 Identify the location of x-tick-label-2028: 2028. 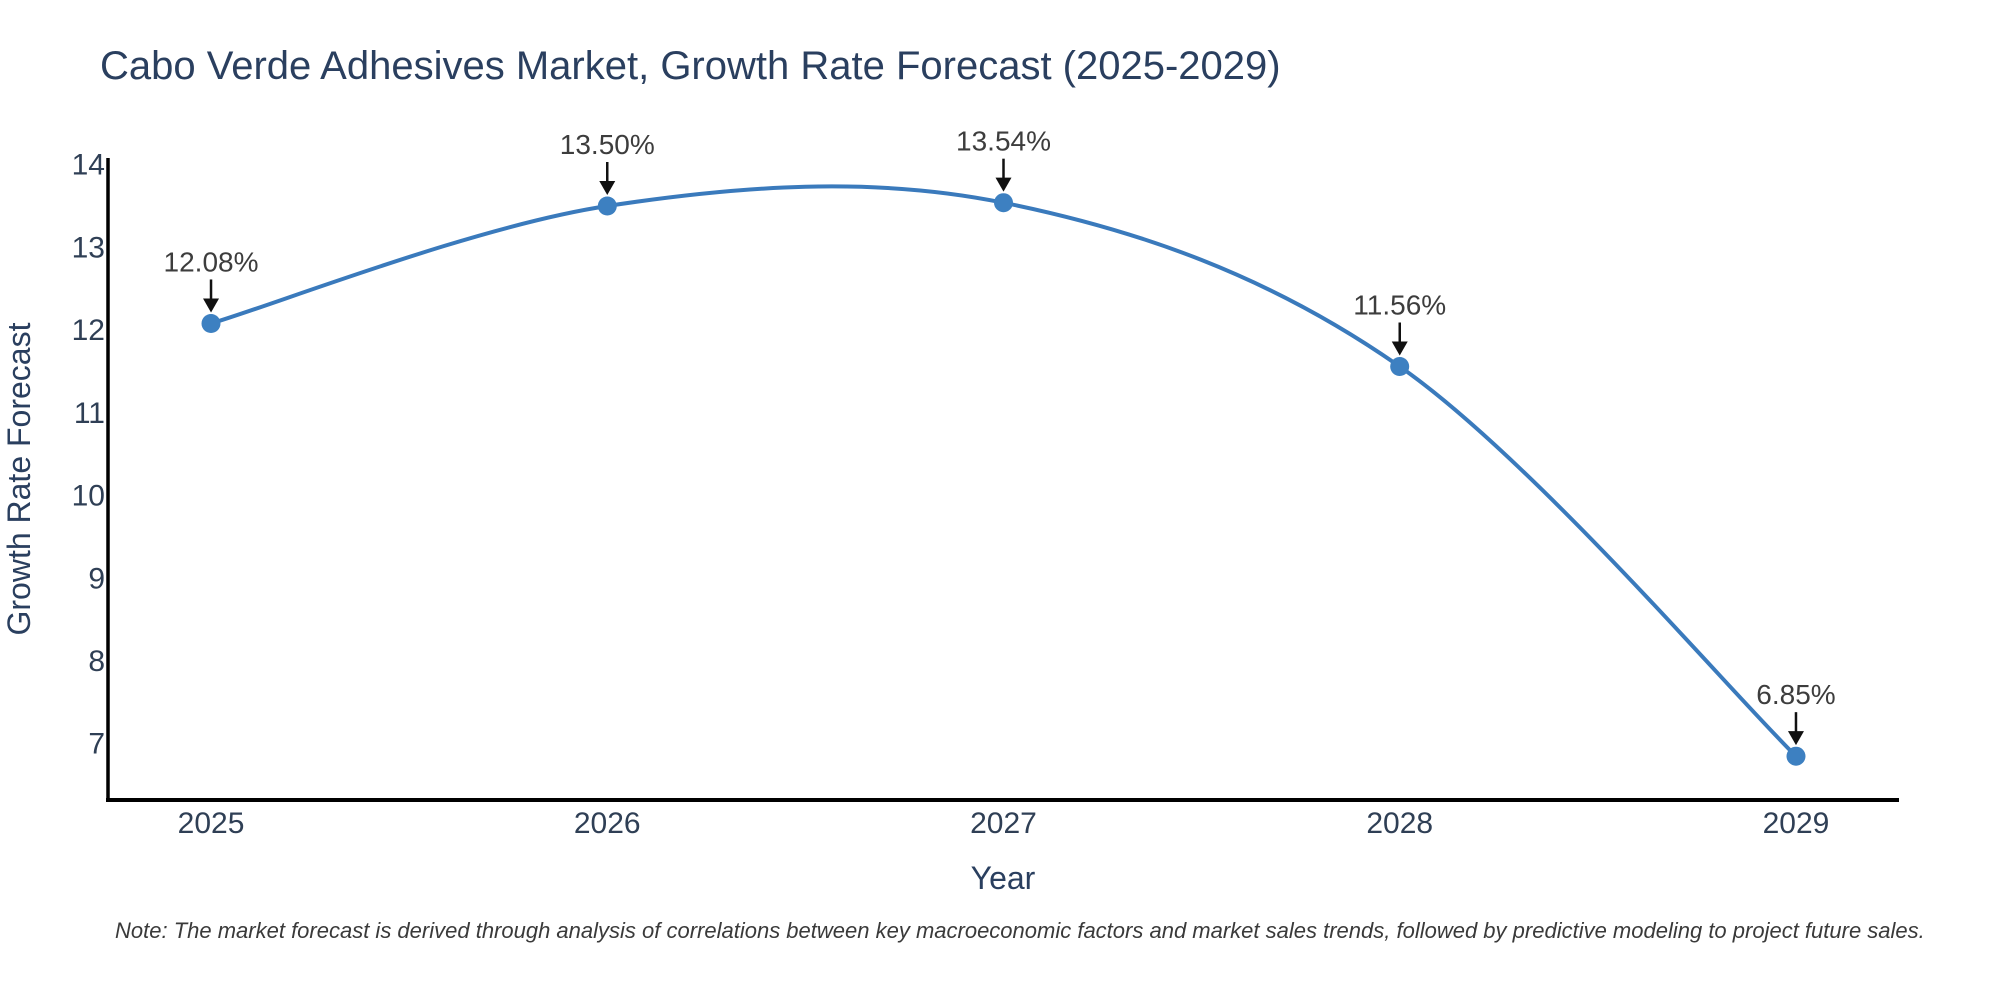
(1399, 823).